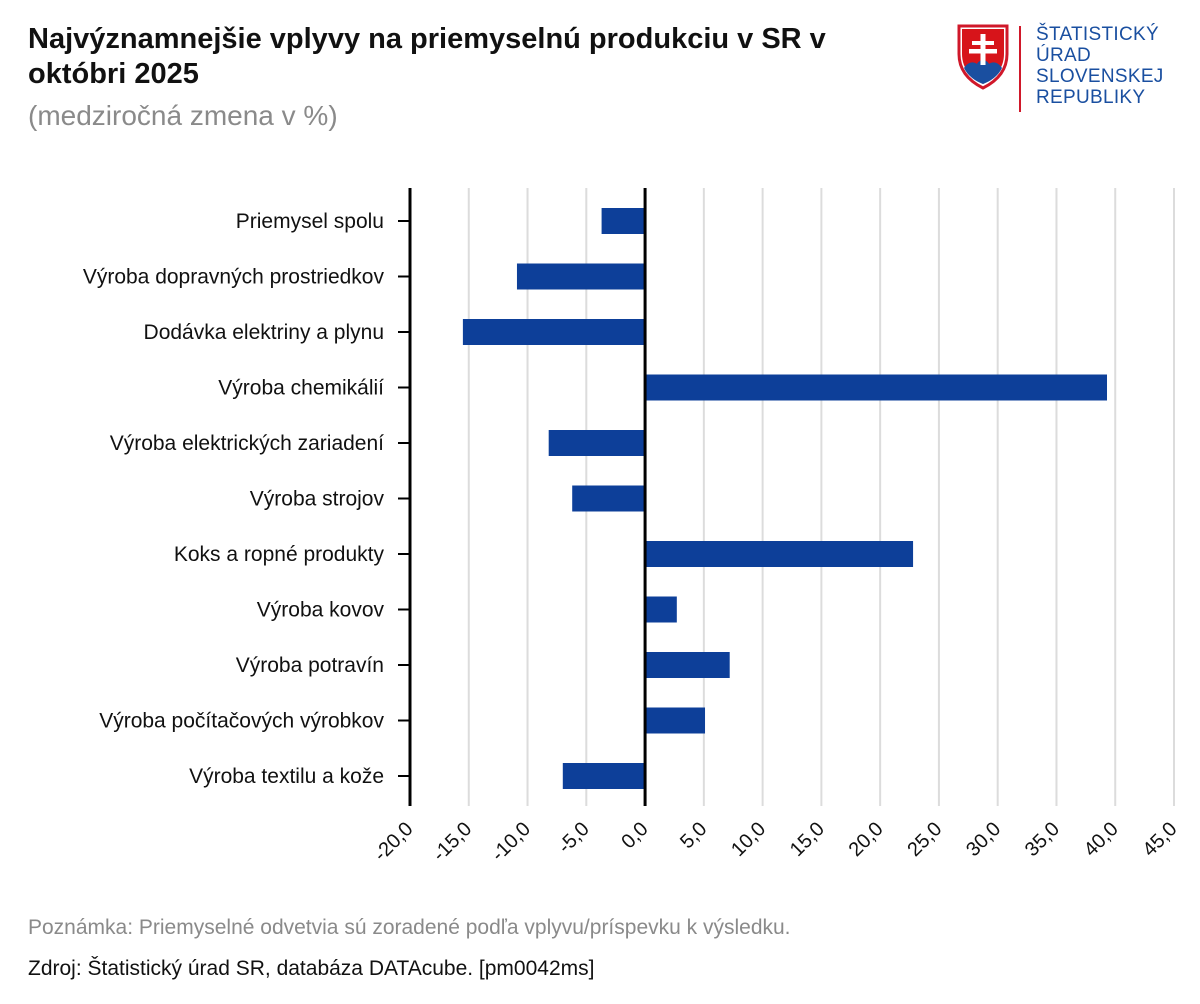 The height and width of the screenshot is (1004, 1200). Describe the element at coordinates (310, 665) in the screenshot. I see `category-label: Výroba potravín` at that location.